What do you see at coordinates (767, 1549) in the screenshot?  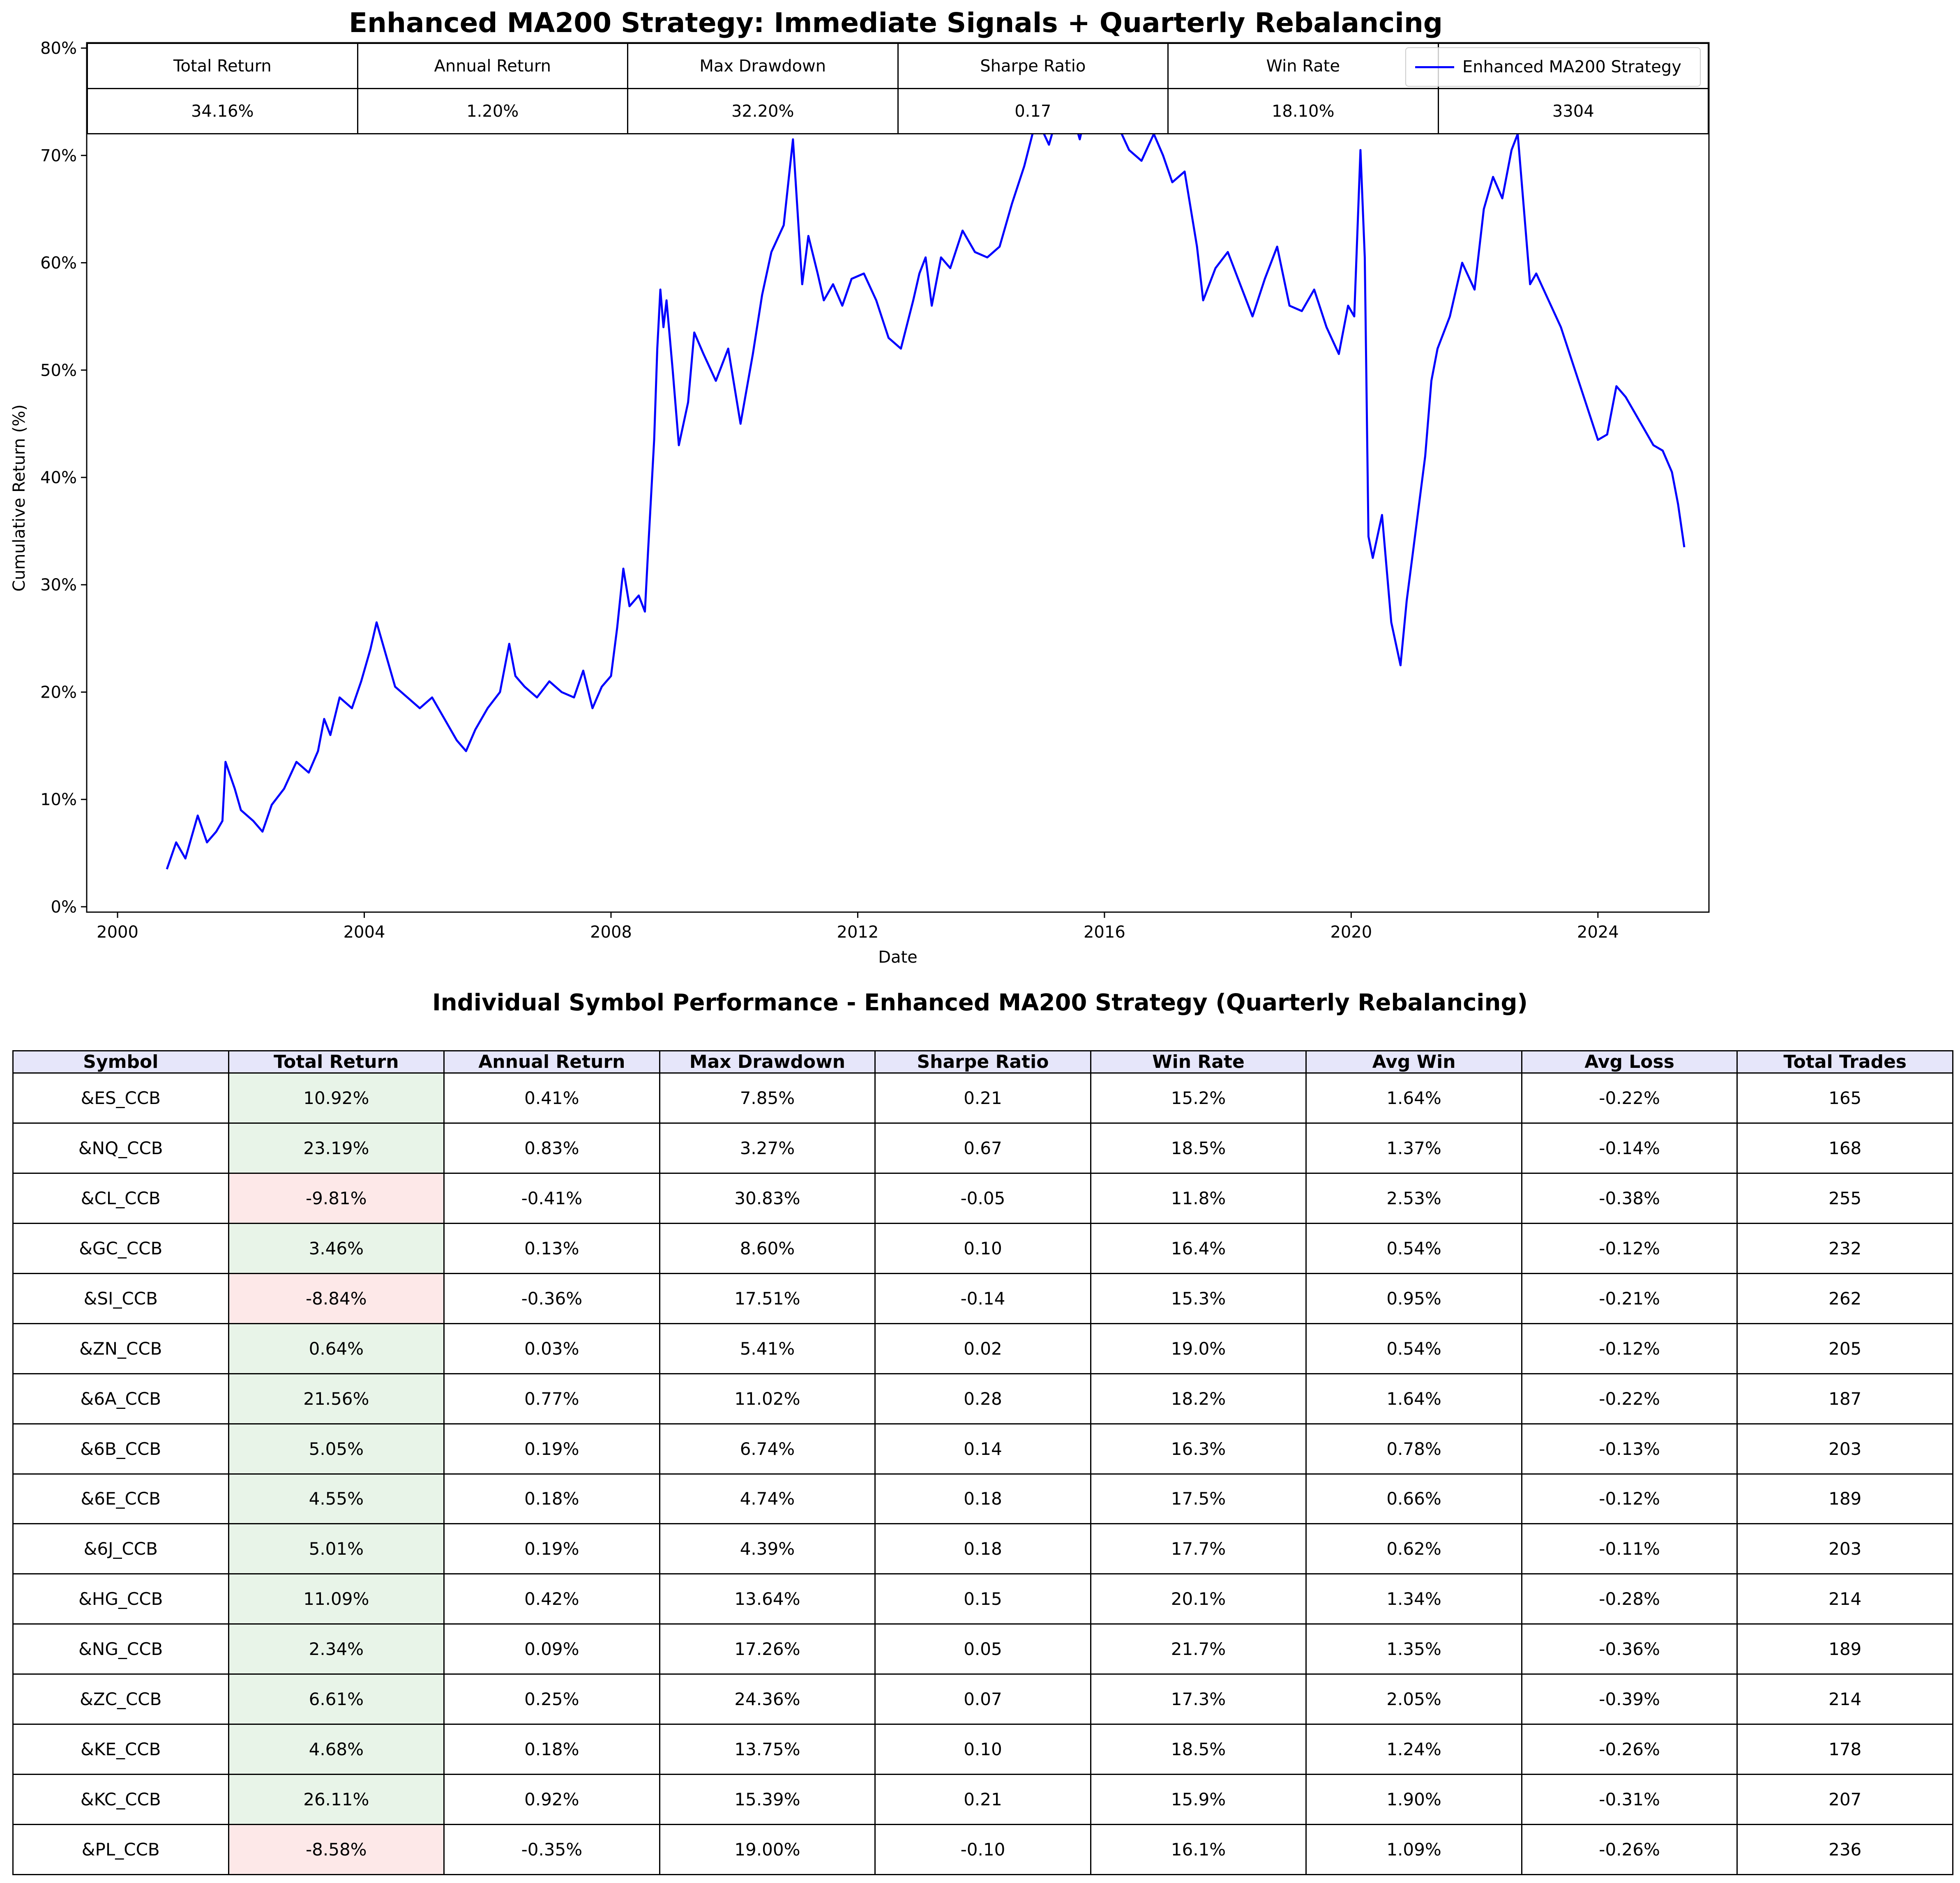 I see `table-cell: 4.39%` at bounding box center [767, 1549].